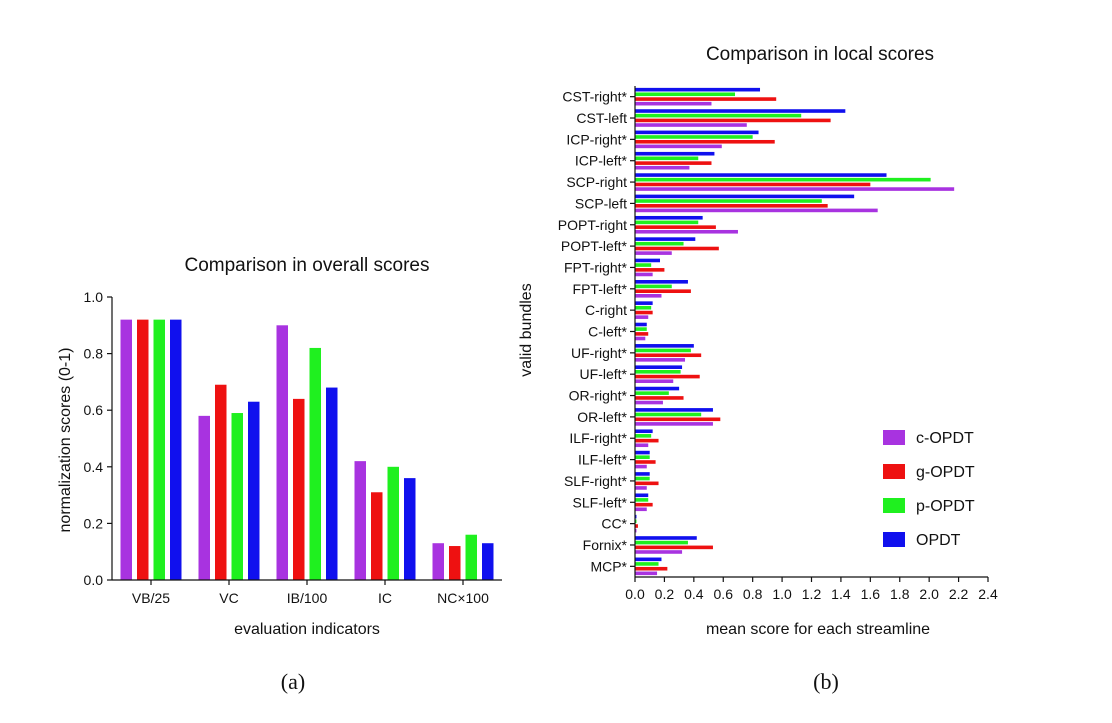 This screenshot has width=1112, height=723. I want to click on bar-g-OPDT-CC*, so click(636, 526).